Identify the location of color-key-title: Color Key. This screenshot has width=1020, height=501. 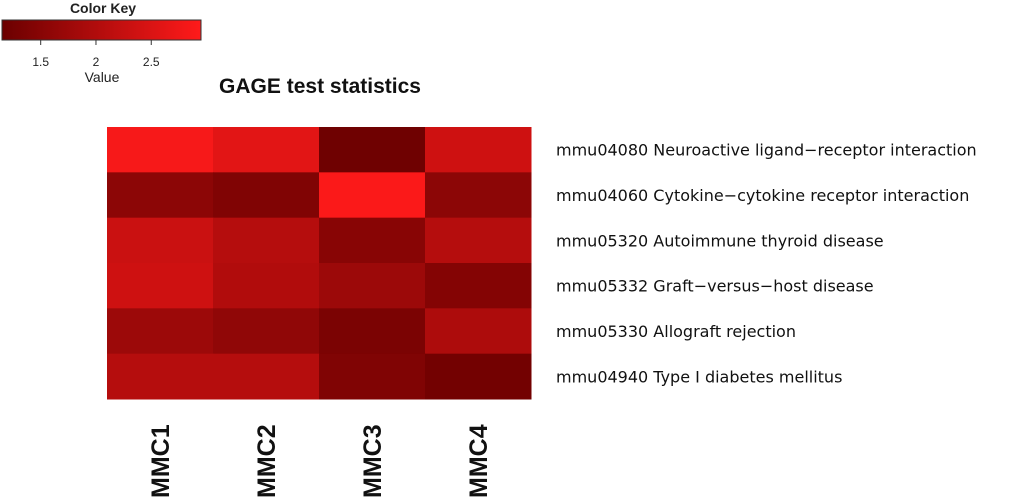
(103, 8).